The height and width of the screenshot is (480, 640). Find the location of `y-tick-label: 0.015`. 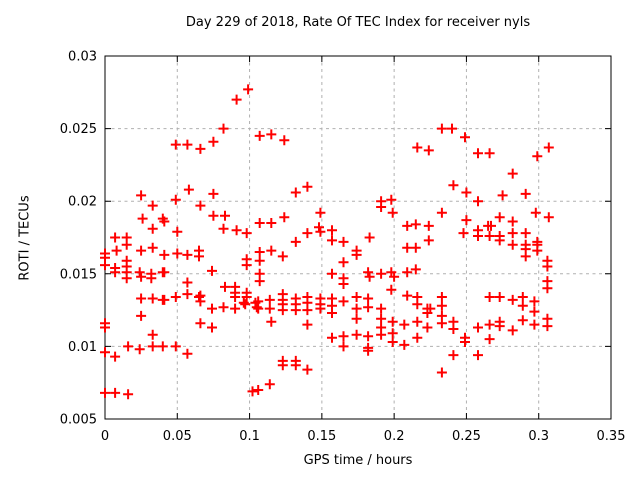

y-tick-label: 0.015 is located at coordinates (78, 274).